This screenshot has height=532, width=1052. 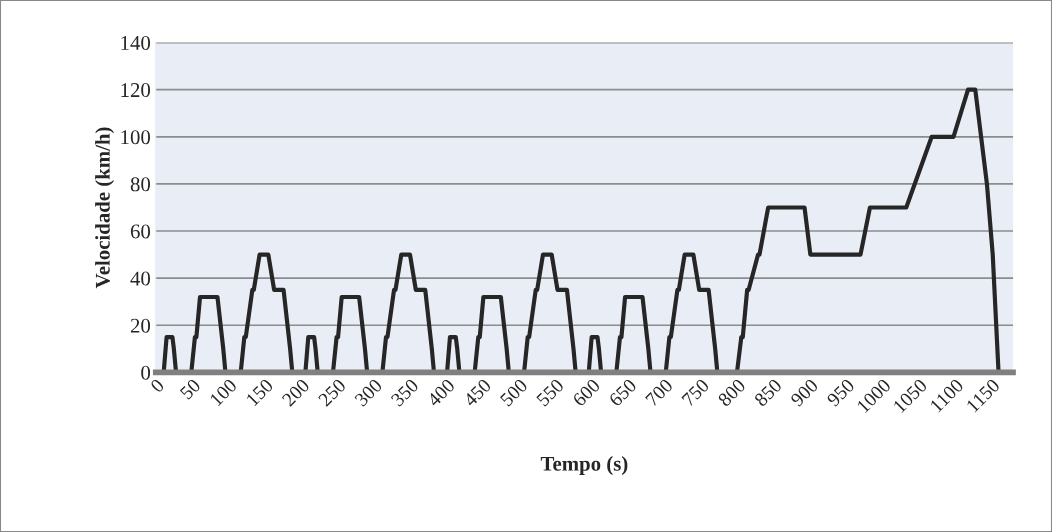 What do you see at coordinates (136, 137) in the screenshot?
I see `y-tick-label: 100` at bounding box center [136, 137].